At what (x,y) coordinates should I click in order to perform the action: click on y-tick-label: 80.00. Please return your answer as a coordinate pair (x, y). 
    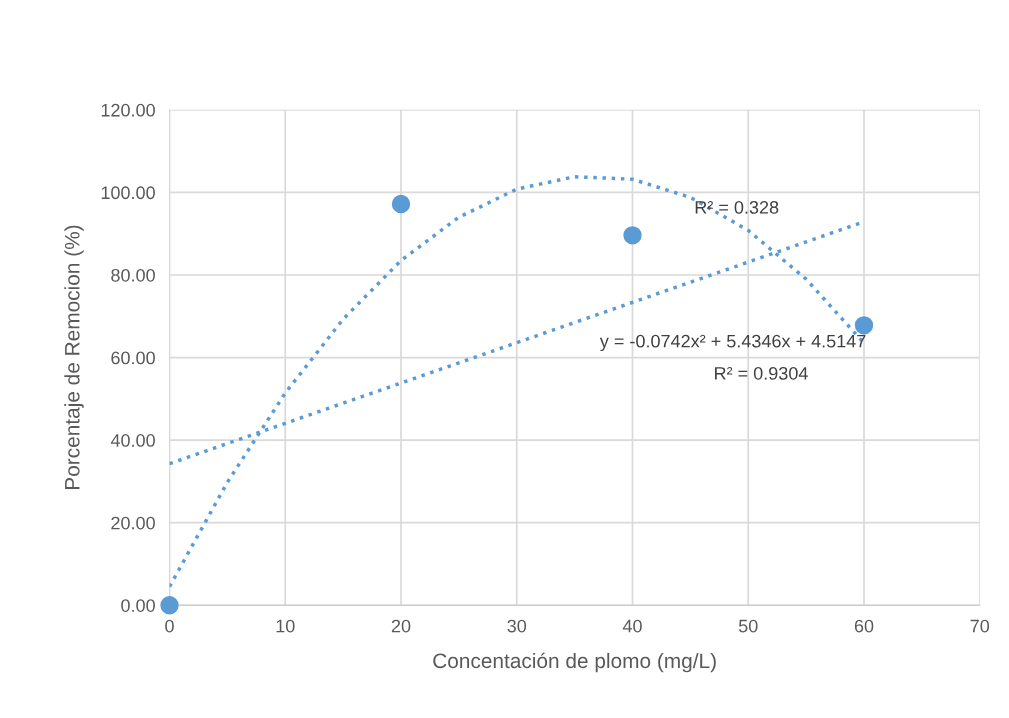
    Looking at the image, I should click on (133, 275).